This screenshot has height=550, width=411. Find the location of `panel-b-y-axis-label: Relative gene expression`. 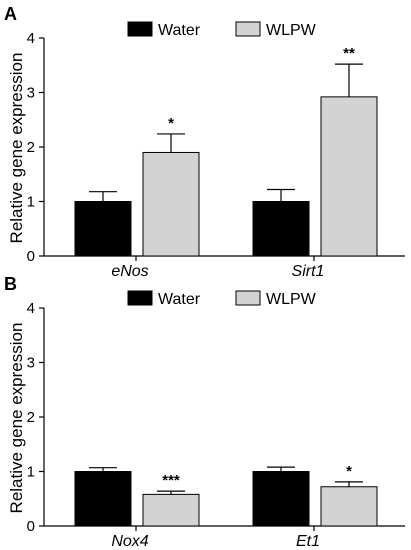

panel-b-y-axis-label: Relative gene expression is located at coordinates (16, 418).